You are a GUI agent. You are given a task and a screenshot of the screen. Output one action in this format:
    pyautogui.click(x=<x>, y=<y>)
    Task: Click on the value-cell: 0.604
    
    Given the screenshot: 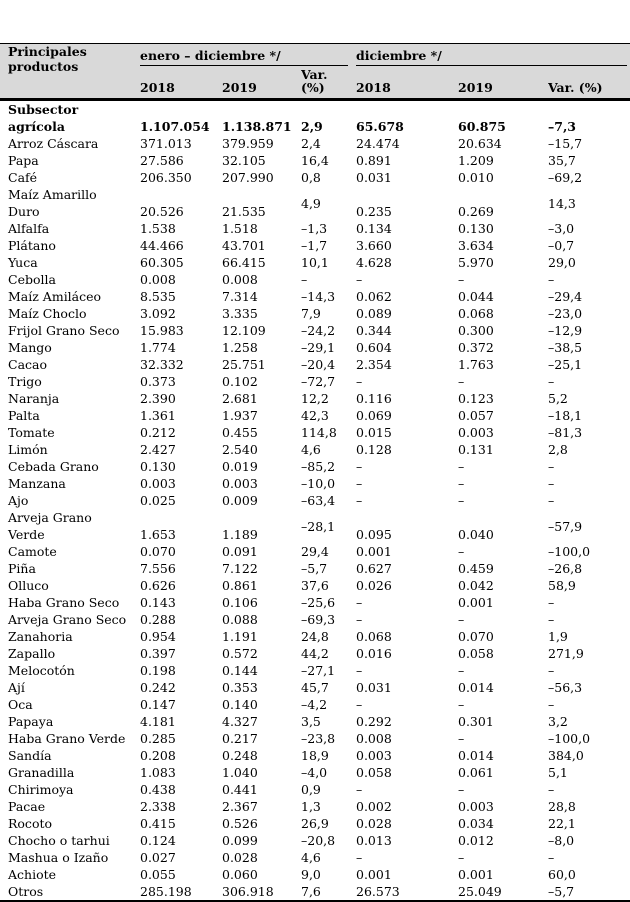 What is the action you would take?
    pyautogui.click(x=374, y=347)
    